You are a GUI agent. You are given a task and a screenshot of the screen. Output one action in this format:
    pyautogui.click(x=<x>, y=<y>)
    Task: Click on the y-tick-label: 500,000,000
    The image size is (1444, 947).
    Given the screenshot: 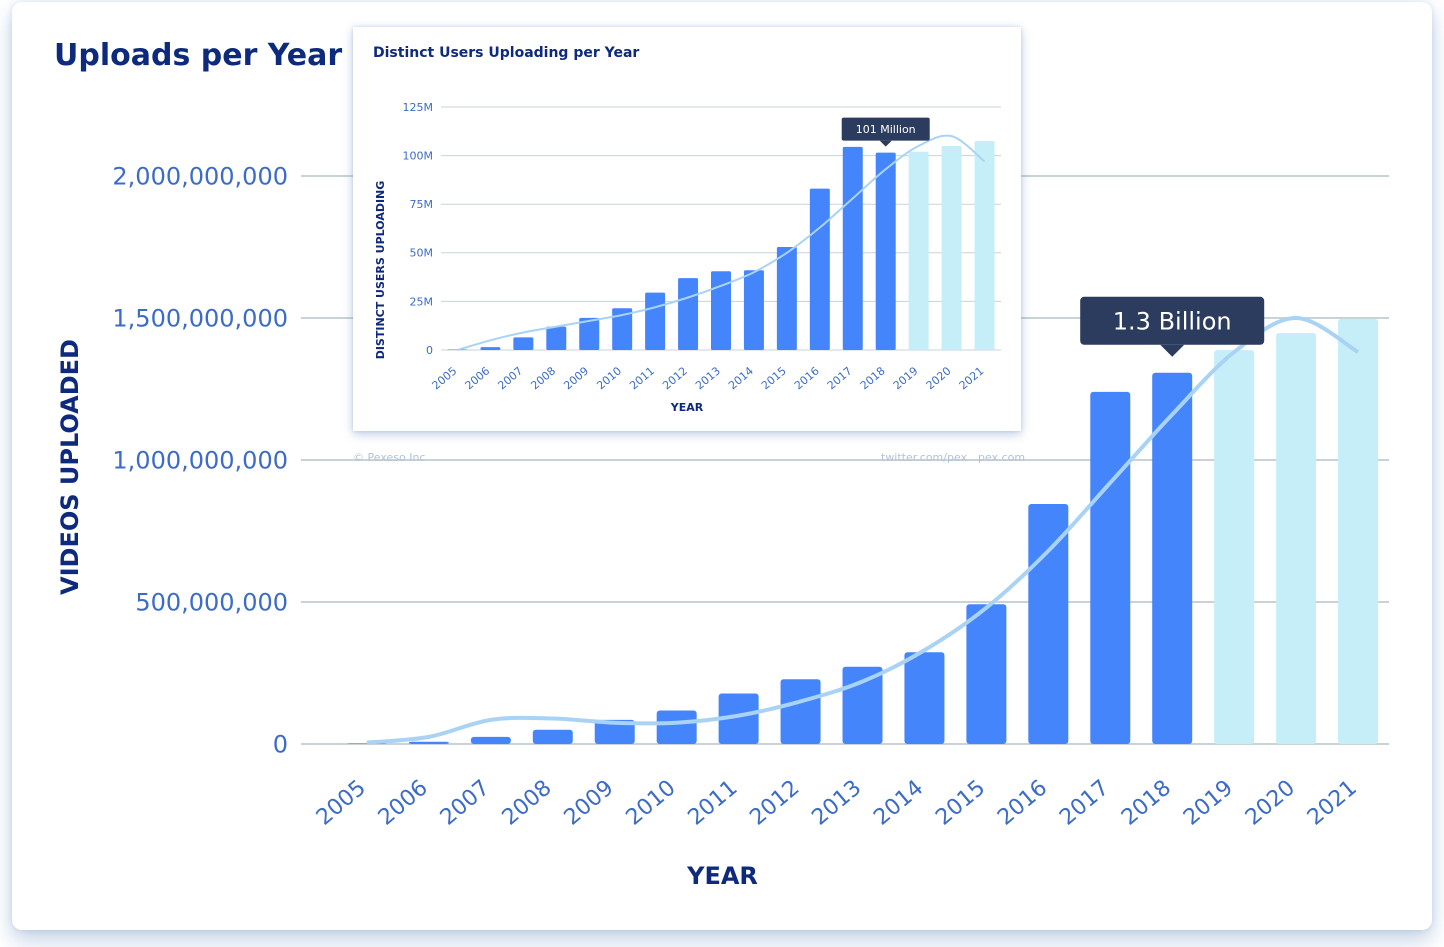 What is the action you would take?
    pyautogui.click(x=211, y=602)
    